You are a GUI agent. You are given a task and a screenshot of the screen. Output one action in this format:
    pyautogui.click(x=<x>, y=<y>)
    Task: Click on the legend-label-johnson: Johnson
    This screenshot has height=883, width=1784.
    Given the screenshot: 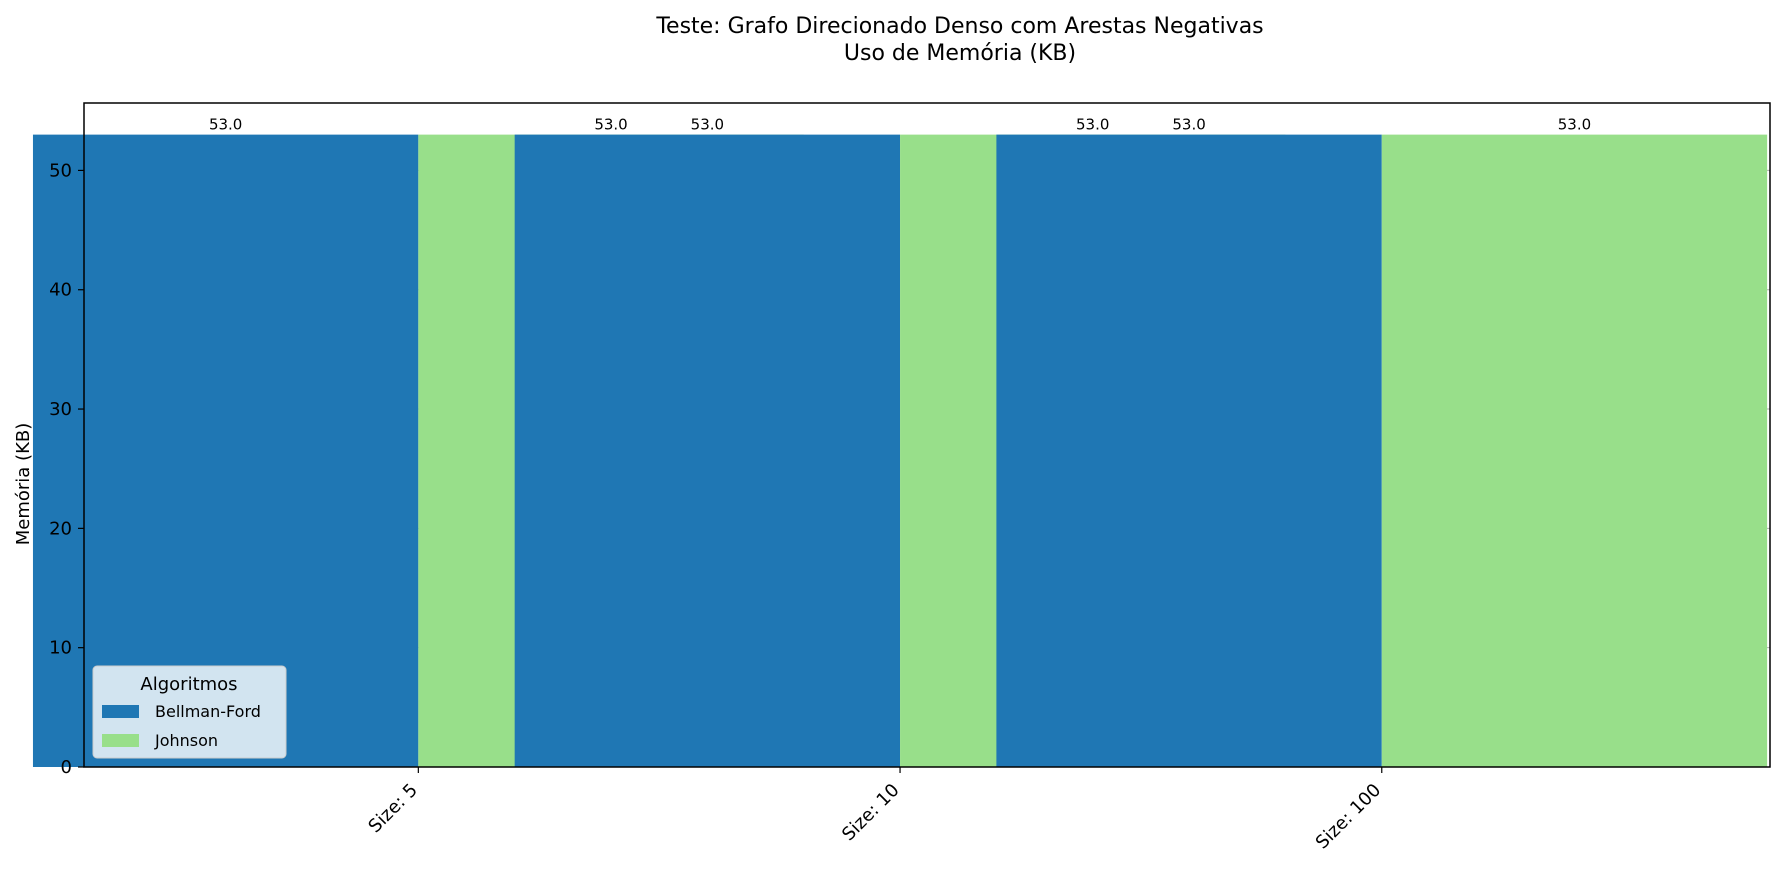 What is the action you would take?
    pyautogui.click(x=186, y=740)
    